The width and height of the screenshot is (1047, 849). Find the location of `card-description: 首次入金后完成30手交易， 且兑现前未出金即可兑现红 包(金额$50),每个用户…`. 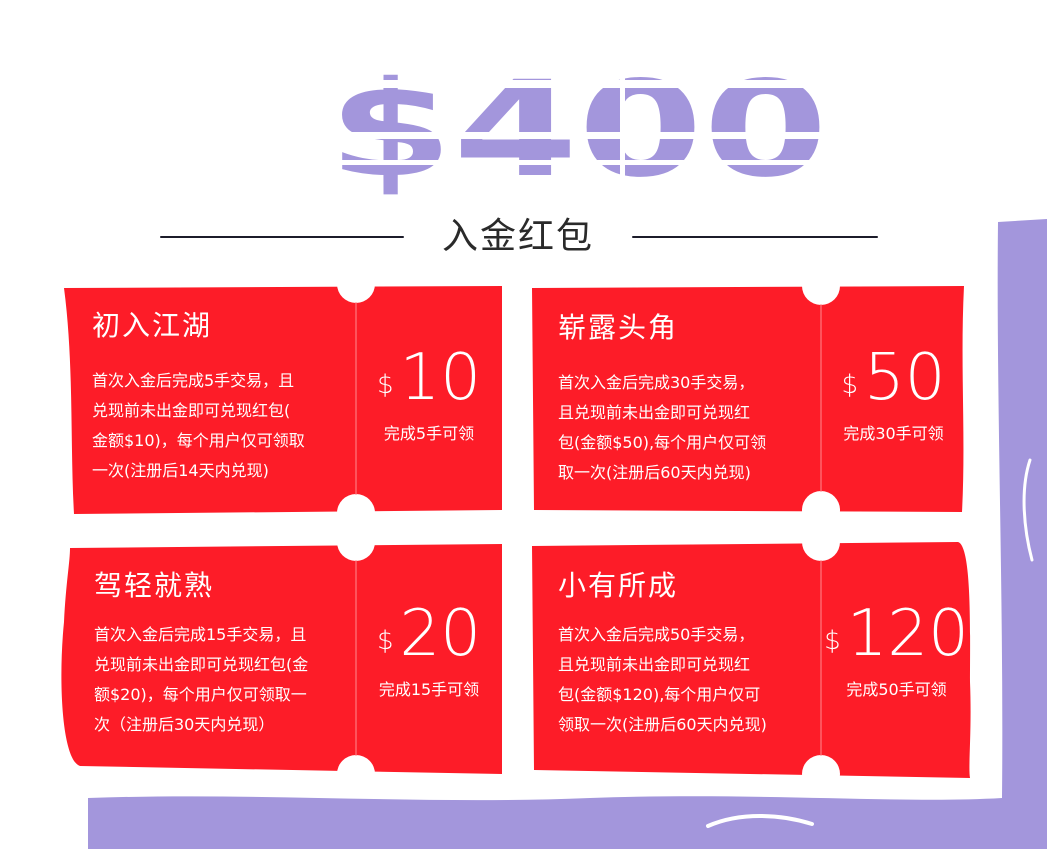

card-description: 首次入金后完成30手交易， 且兑现前未出金即可兑现红 包(金额$50),每个用户… is located at coordinates (662, 427).